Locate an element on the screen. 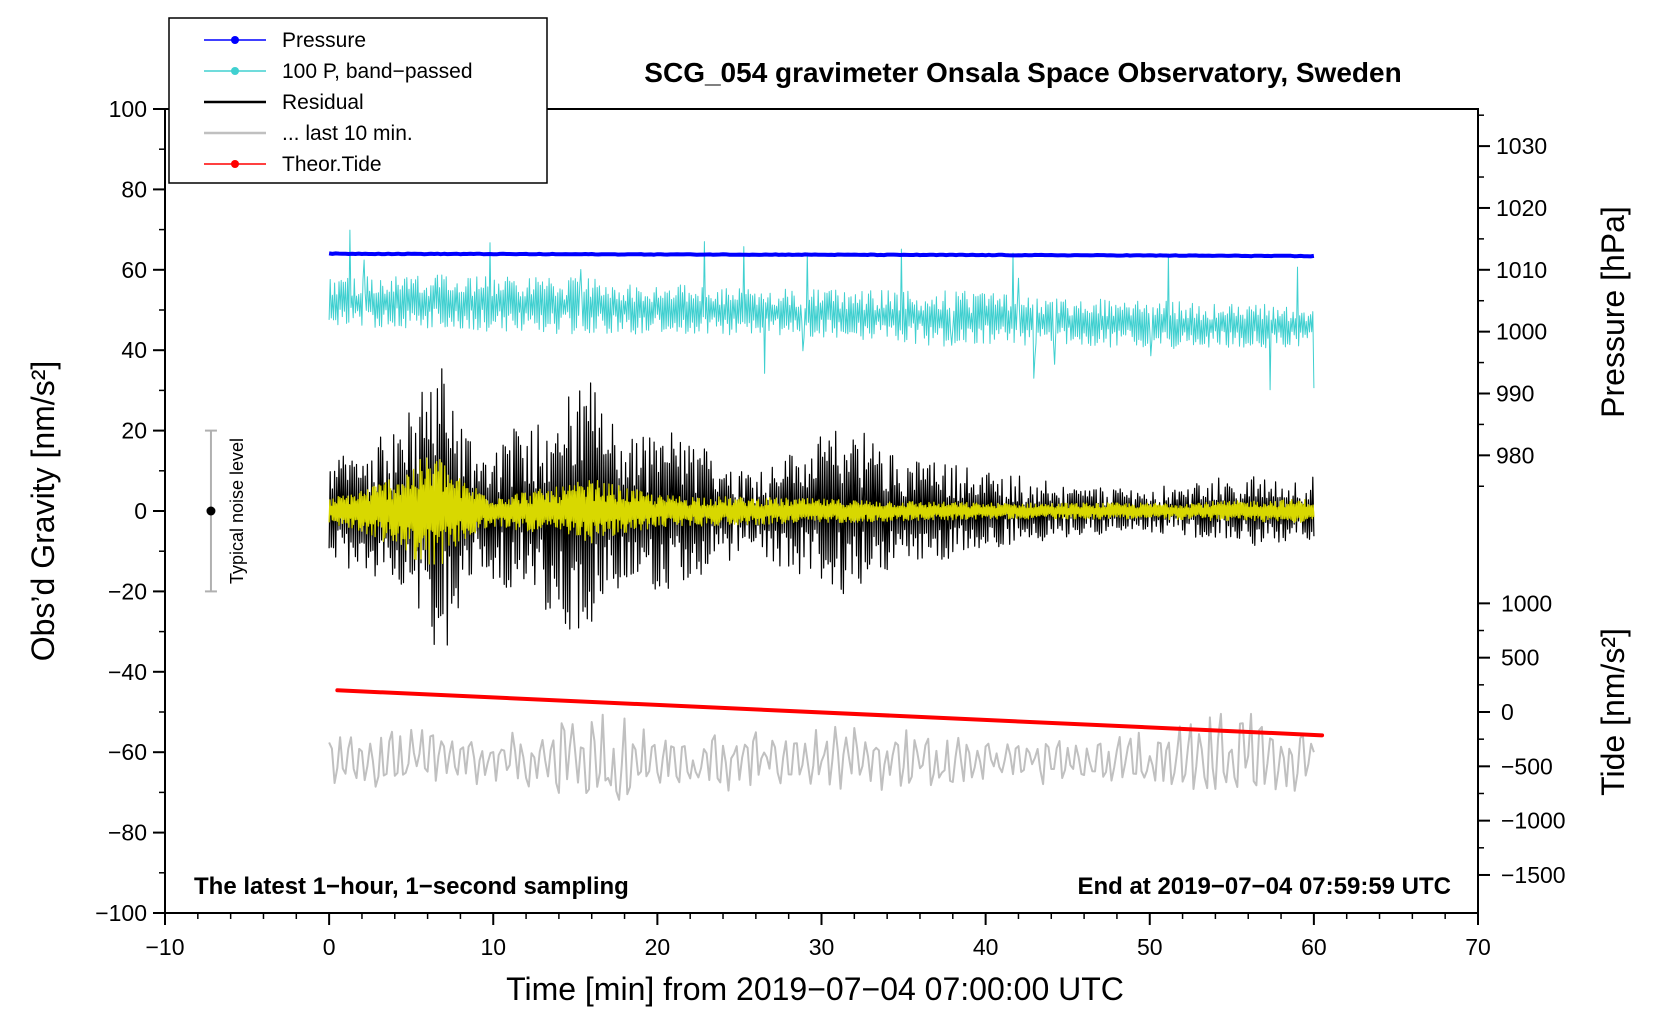 The width and height of the screenshot is (1660, 1020). y-tick-label: −20 is located at coordinates (127, 591).